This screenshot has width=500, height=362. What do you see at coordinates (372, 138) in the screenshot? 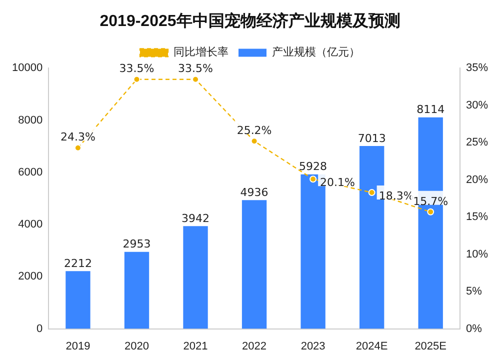
I see `data-label: 7013` at bounding box center [372, 138].